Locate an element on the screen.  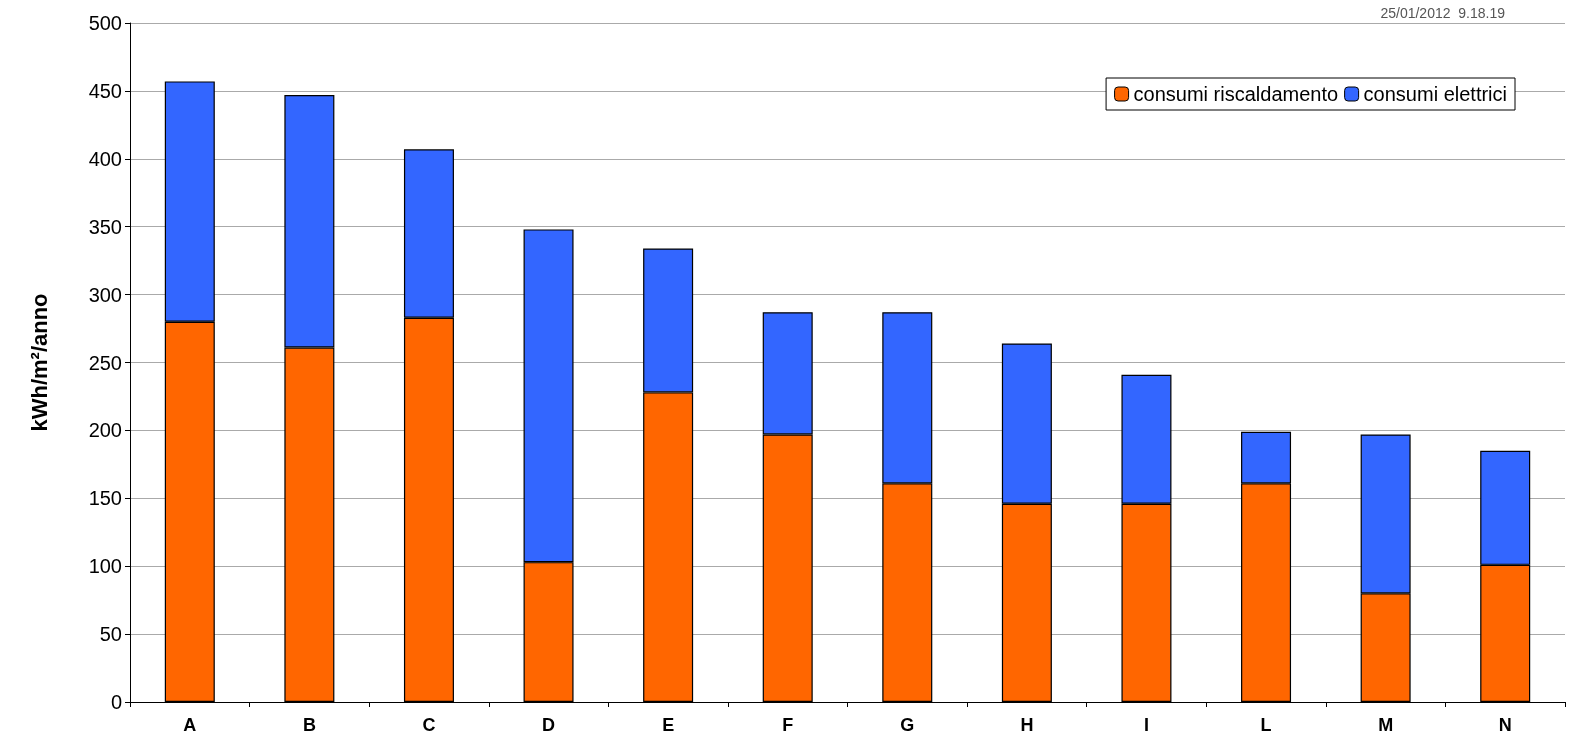
y-tick-label: 300 is located at coordinates (105, 294).